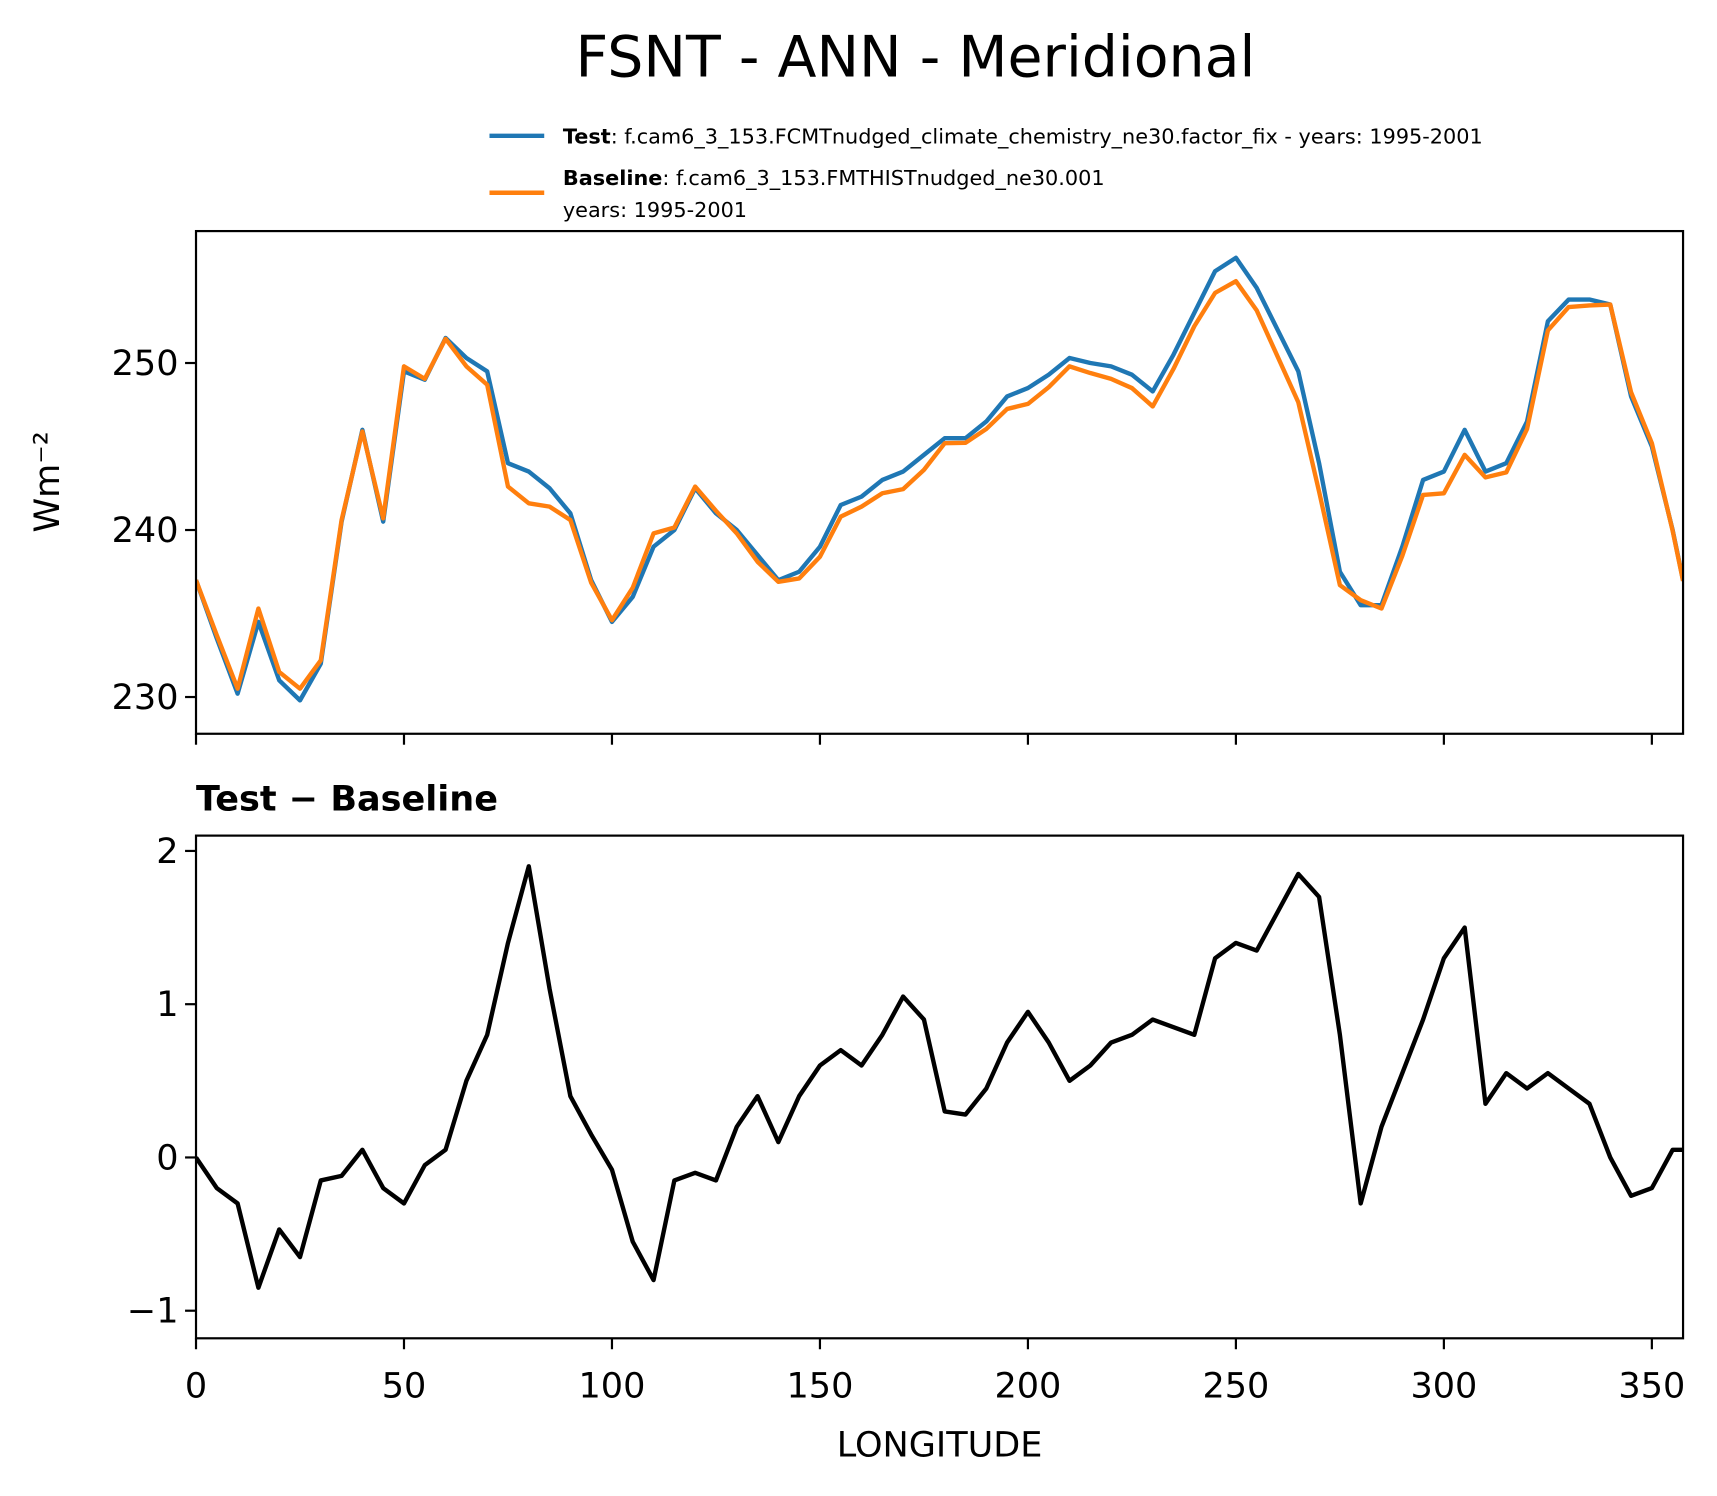 Image resolution: width=1717 pixels, height=1496 pixels. What do you see at coordinates (1443, 1385) in the screenshot?
I see `x-tick-label: 300` at bounding box center [1443, 1385].